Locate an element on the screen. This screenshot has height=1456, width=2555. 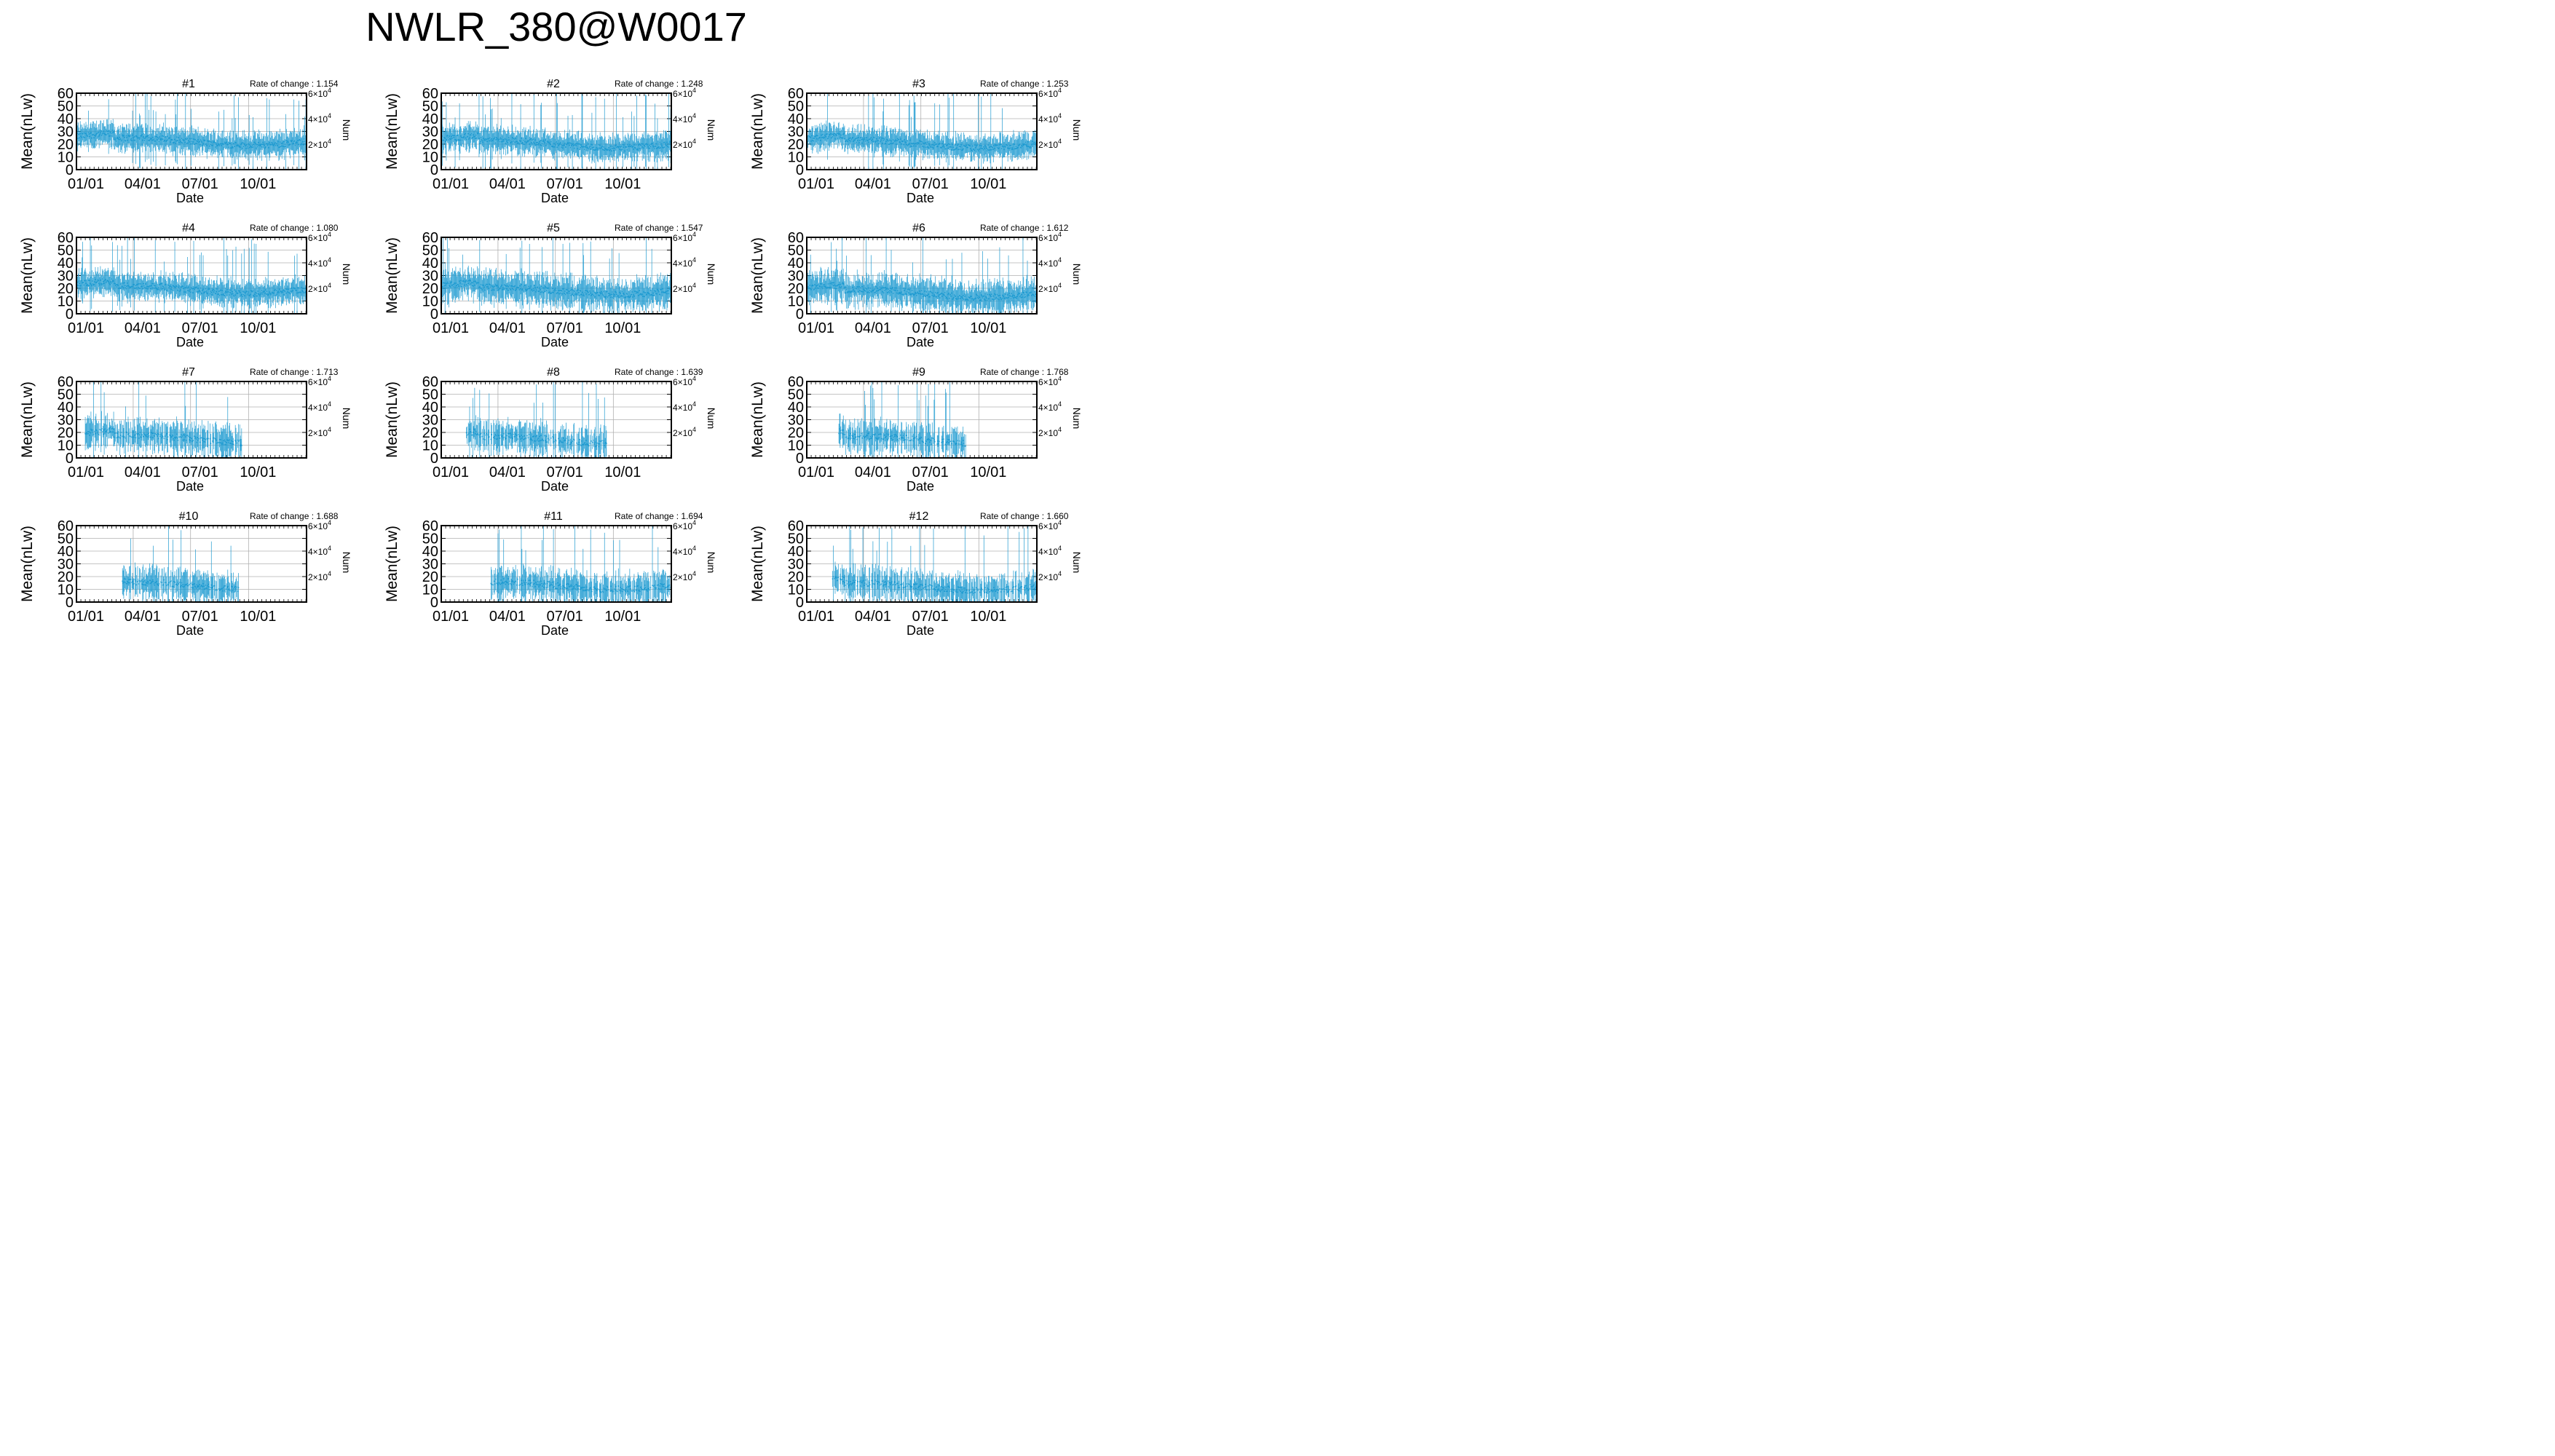
y-tick-label: 60 is located at coordinates (430, 238).